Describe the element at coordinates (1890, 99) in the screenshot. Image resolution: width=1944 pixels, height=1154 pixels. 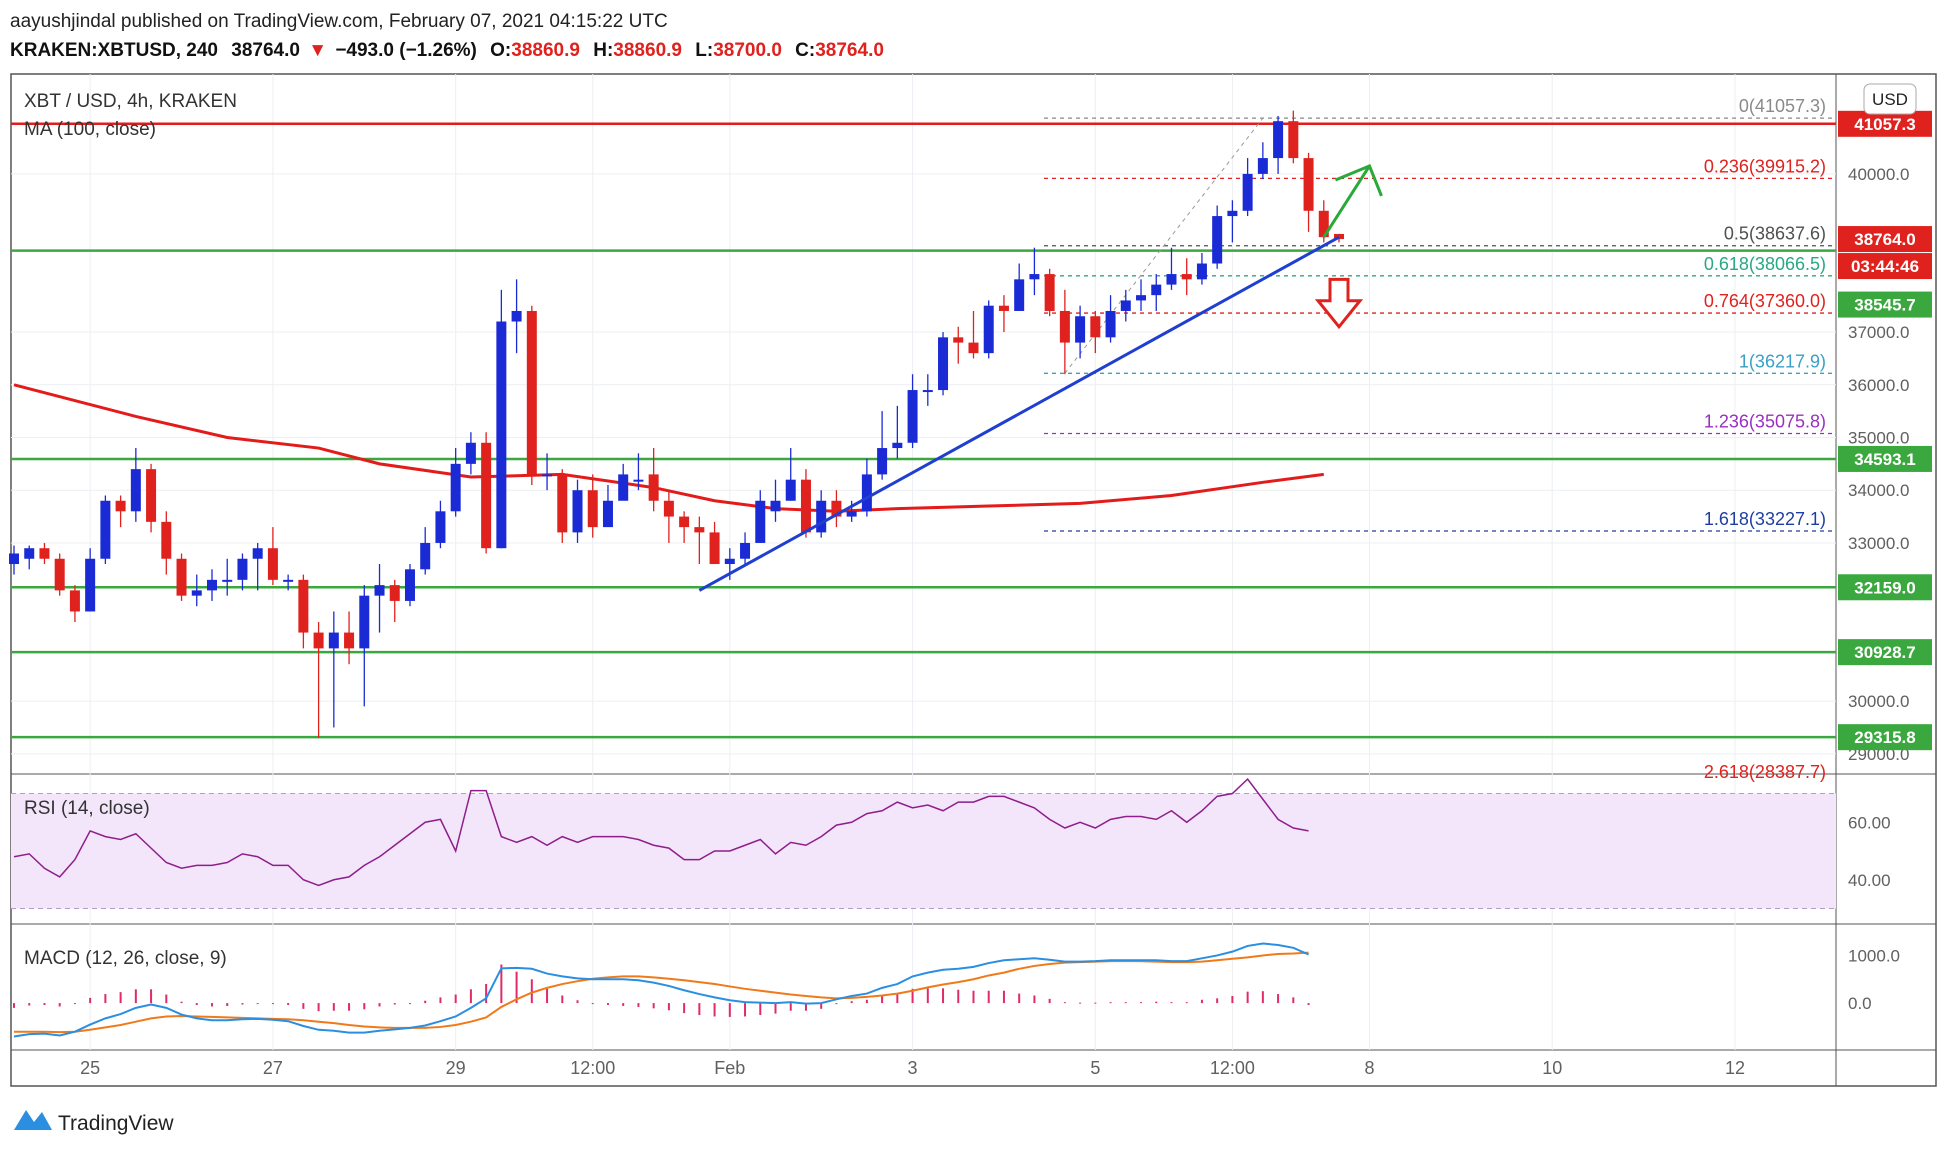
I see `currency-button: USD` at that location.